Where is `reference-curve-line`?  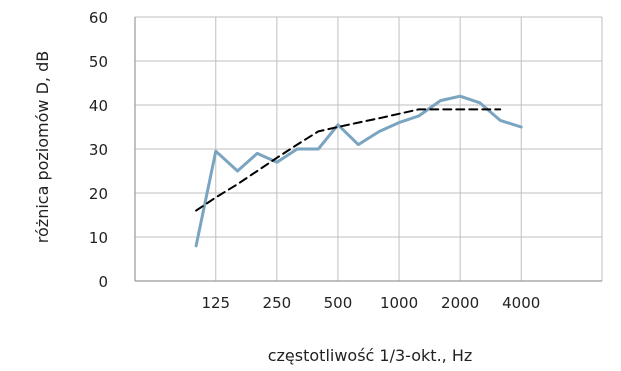 reference-curve-line is located at coordinates (348, 160).